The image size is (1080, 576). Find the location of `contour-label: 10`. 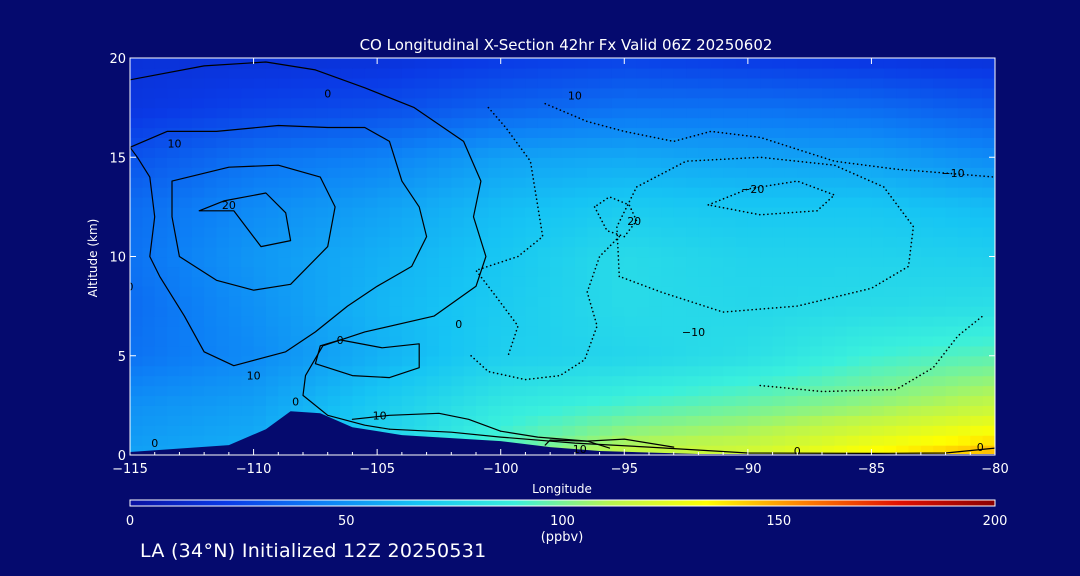

contour-label: 10 is located at coordinates (254, 376).